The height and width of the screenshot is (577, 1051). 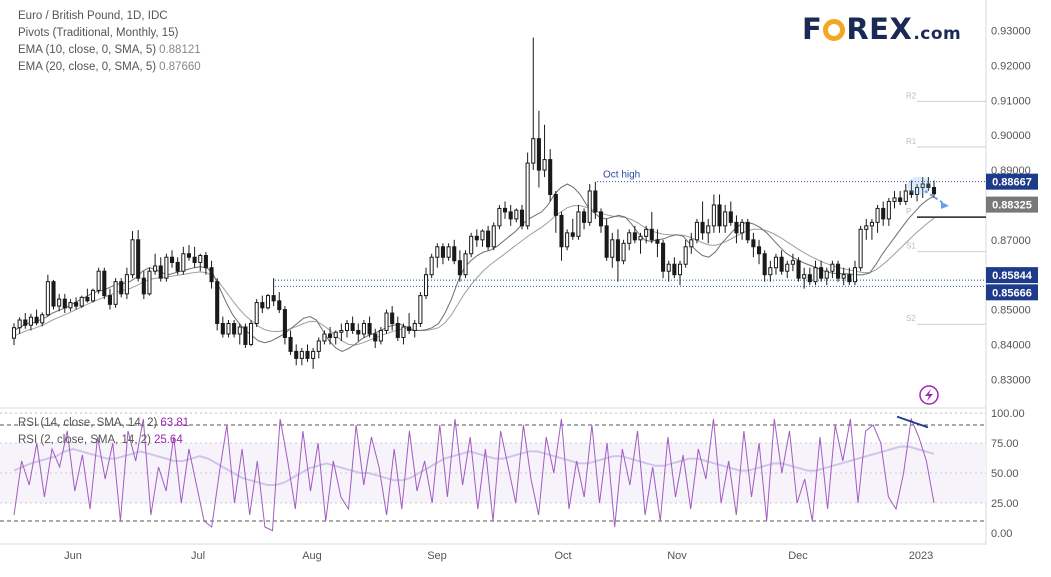 What do you see at coordinates (882, 29) in the screenshot?
I see `forex-logo: F REX.com` at bounding box center [882, 29].